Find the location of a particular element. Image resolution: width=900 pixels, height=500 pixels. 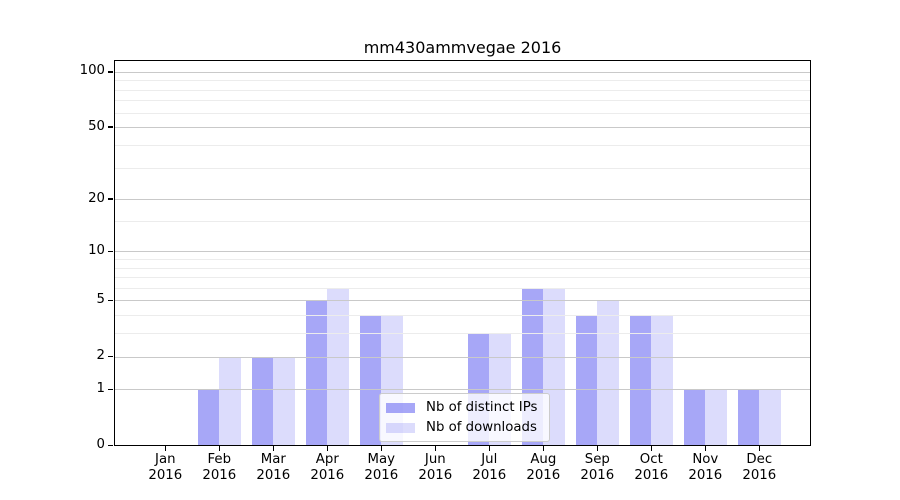

legend-label-distinct-ips: Nb of distinct IPs is located at coordinates (482, 407).